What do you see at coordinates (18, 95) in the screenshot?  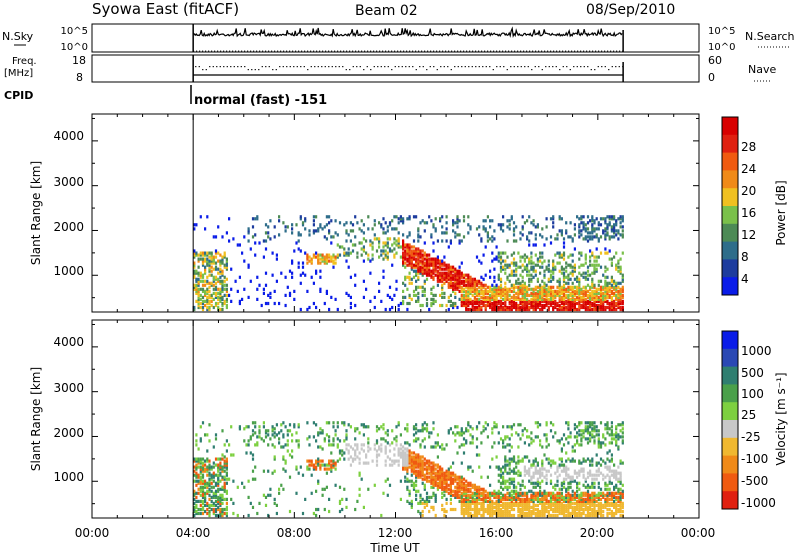 I see `cpid-label: CPID` at bounding box center [18, 95].